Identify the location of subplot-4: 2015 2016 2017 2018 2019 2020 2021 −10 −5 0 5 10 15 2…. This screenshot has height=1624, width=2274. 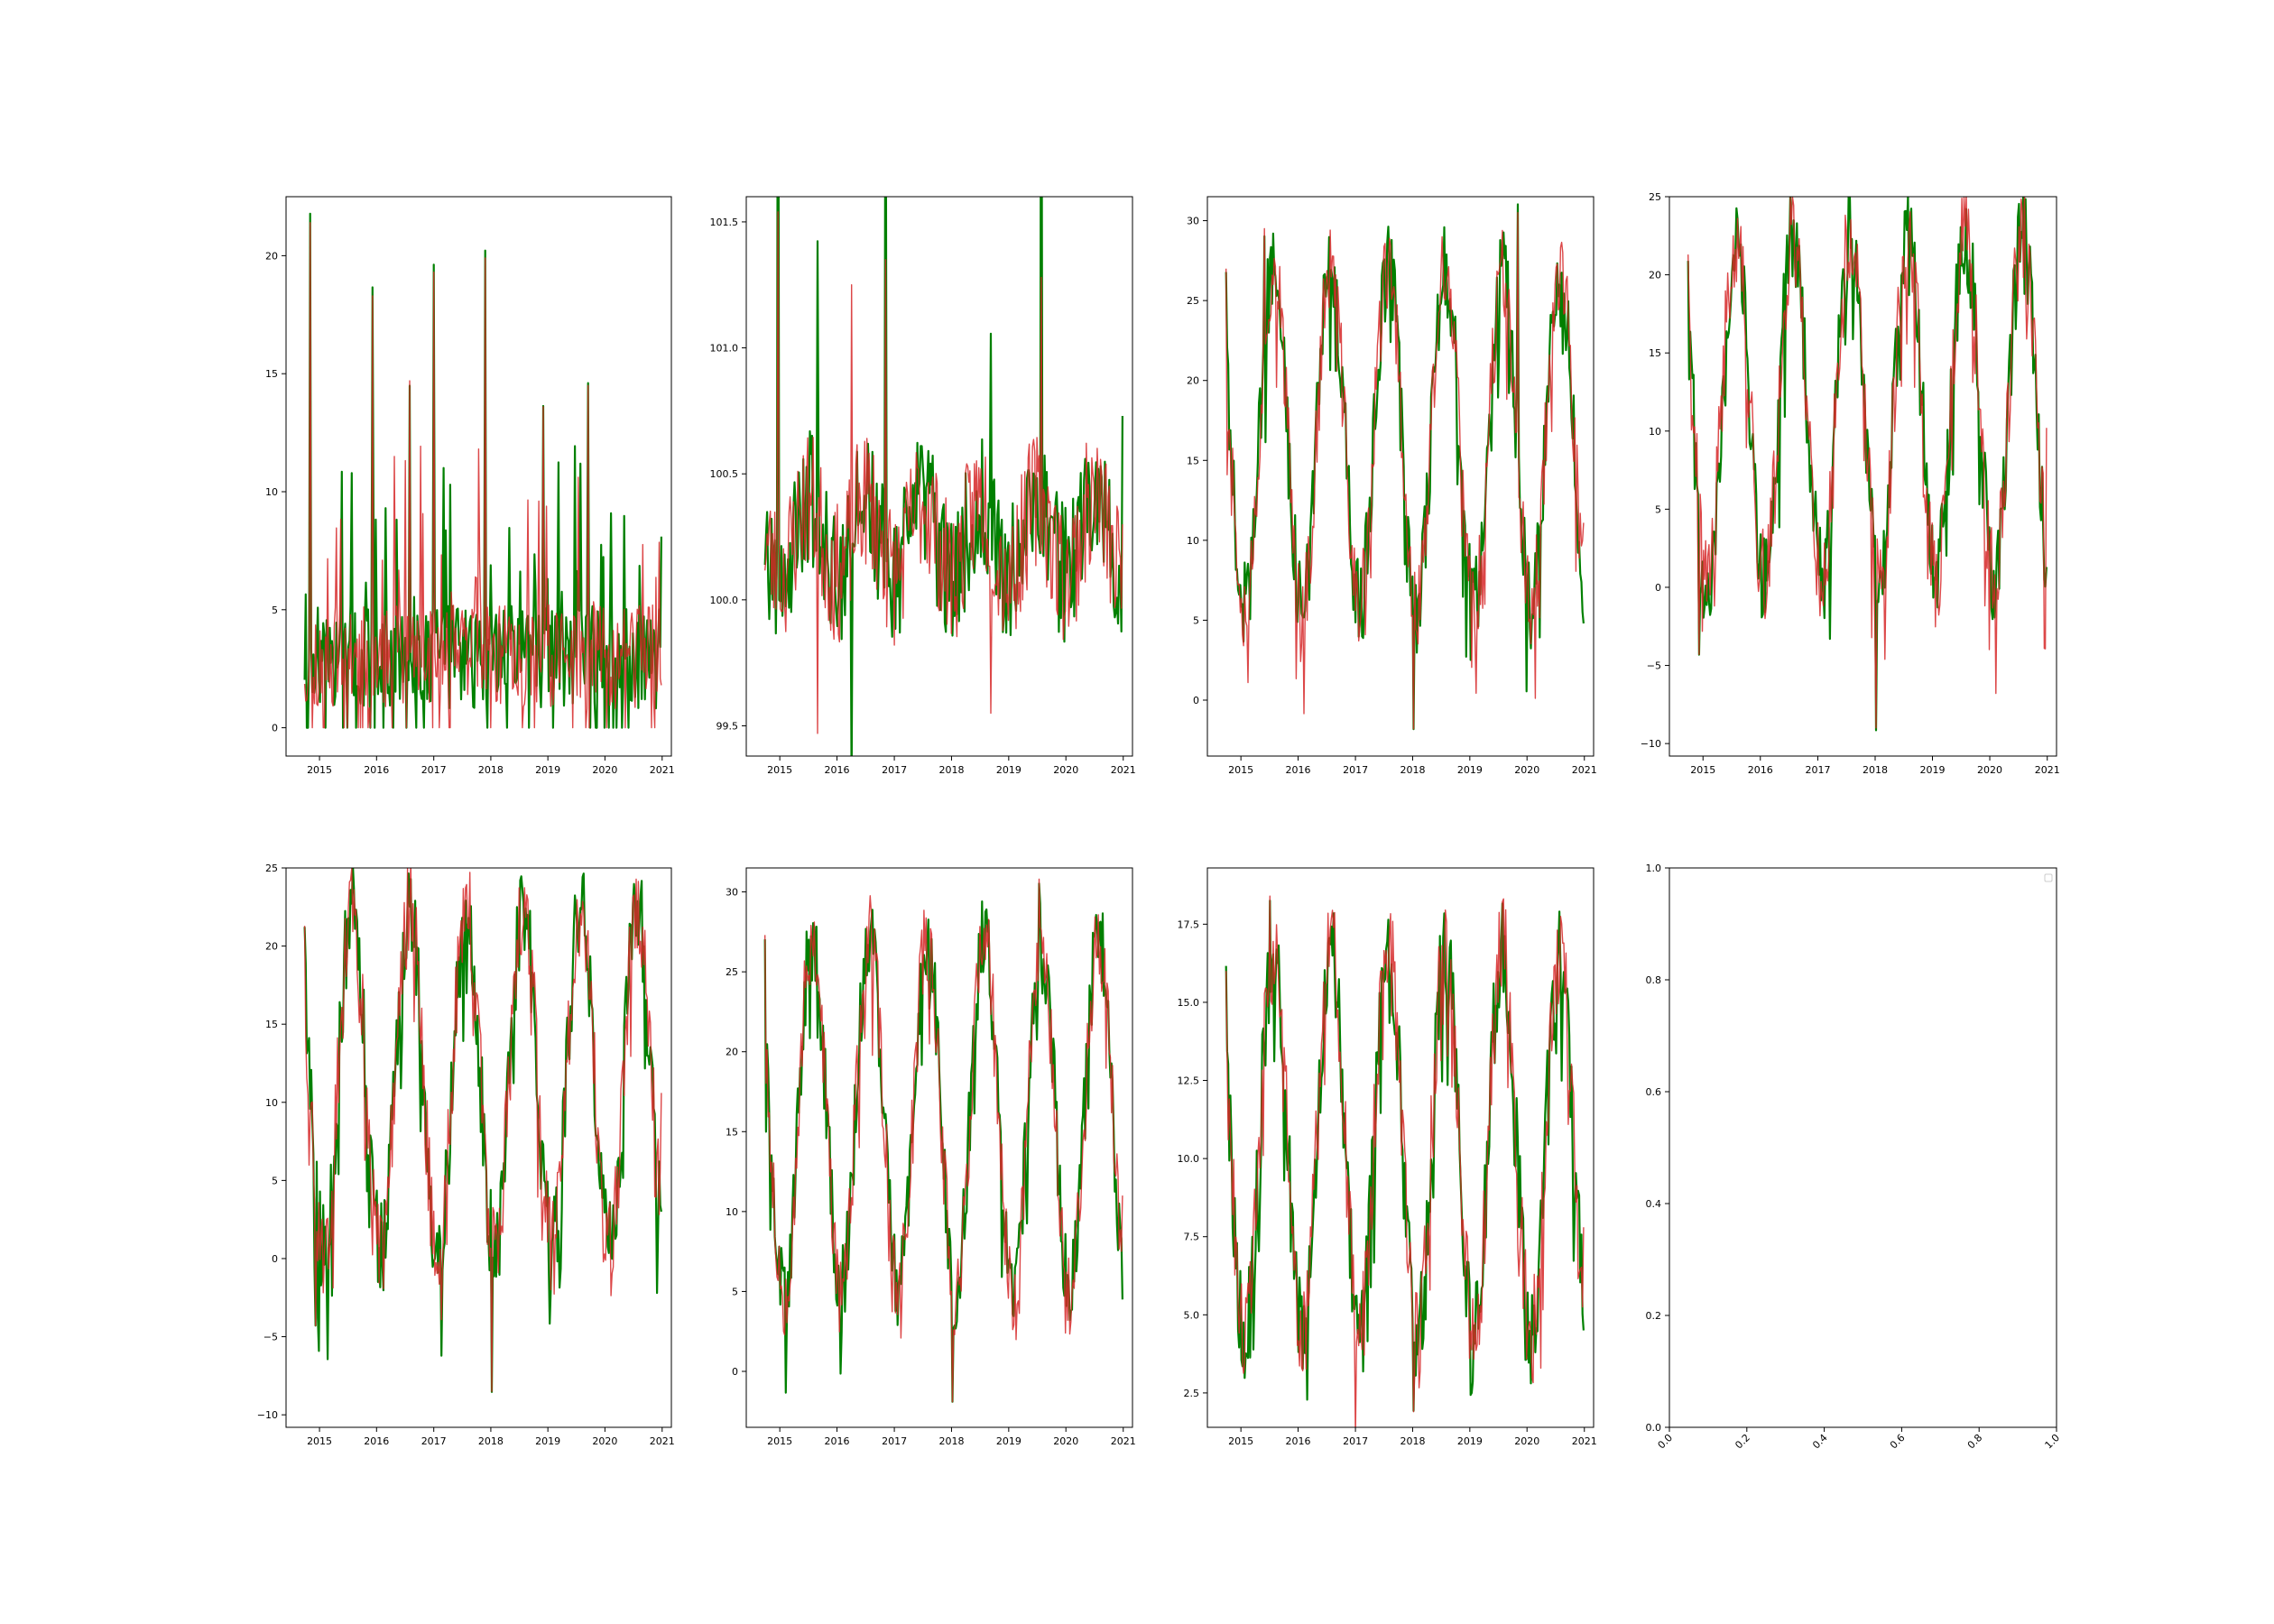
(1851, 484).